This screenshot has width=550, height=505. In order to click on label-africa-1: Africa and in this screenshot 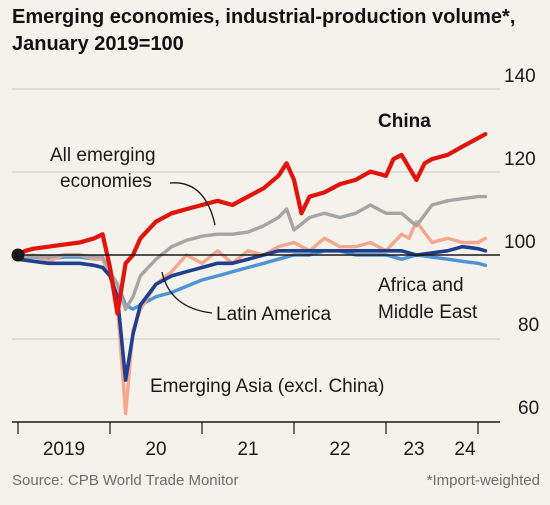, I will do `click(421, 285)`.